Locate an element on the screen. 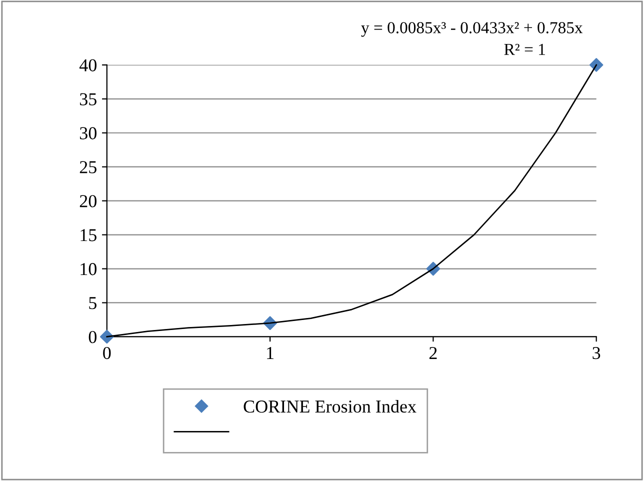 The height and width of the screenshot is (481, 644). y-tick-label: 25 is located at coordinates (88, 167).